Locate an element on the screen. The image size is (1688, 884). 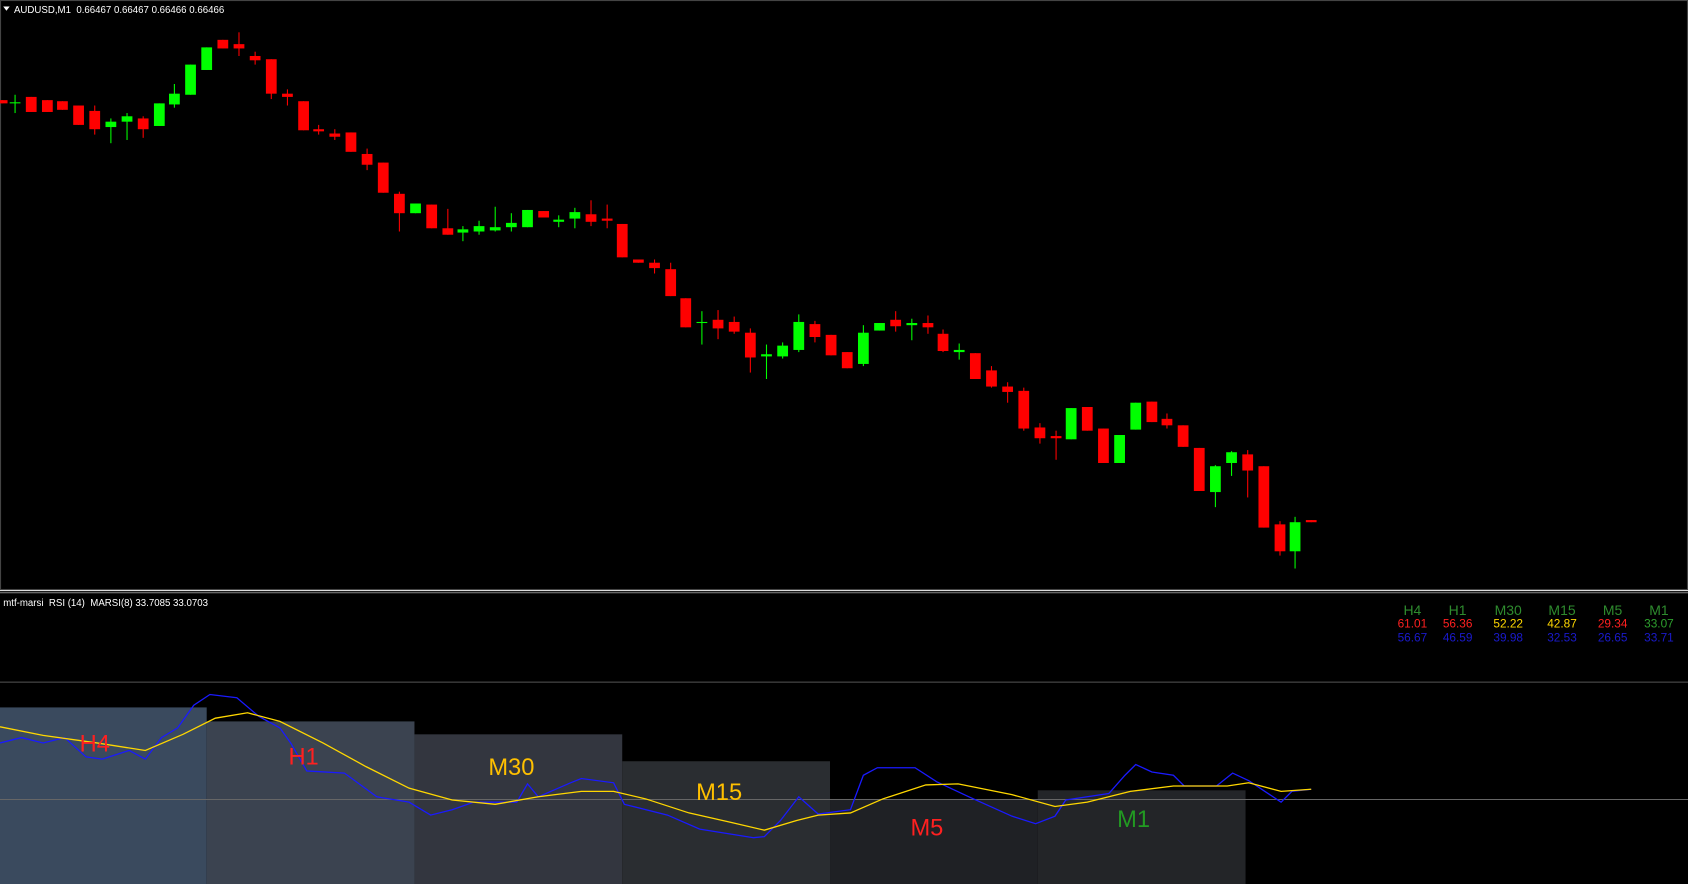
zone-labels: H4 H1 M30 M15 M5 M1 is located at coordinates (615, 787).